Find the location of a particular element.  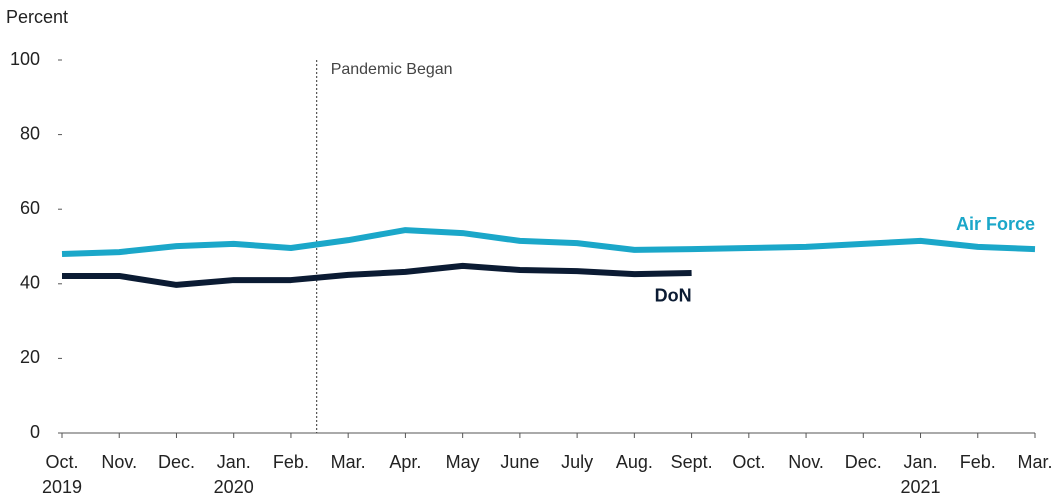

y-tick-label: 20 is located at coordinates (30, 357).